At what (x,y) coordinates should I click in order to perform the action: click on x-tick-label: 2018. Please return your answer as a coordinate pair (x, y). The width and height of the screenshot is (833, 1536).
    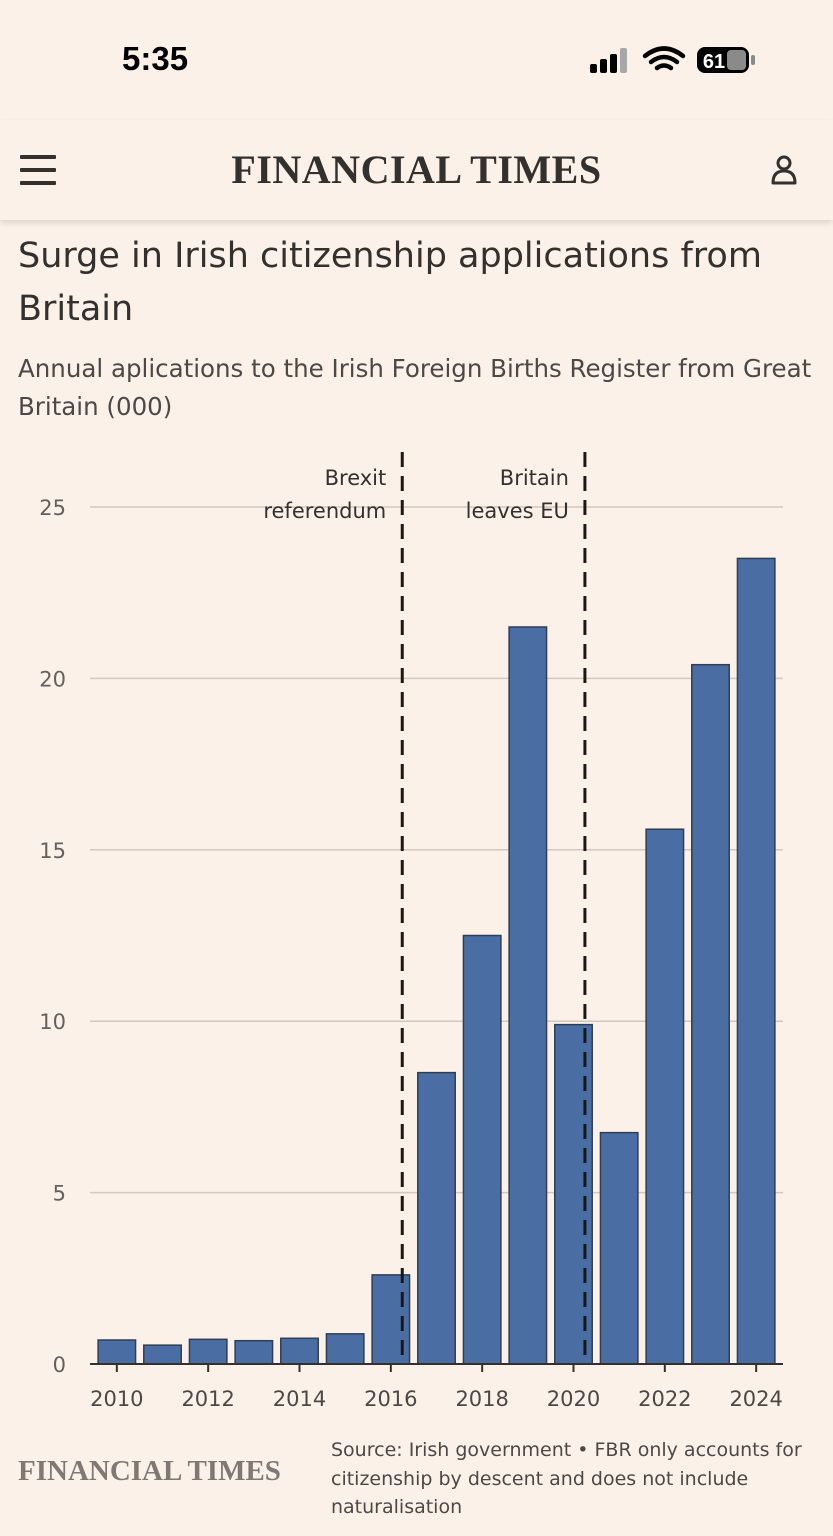
    Looking at the image, I should click on (481, 1399).